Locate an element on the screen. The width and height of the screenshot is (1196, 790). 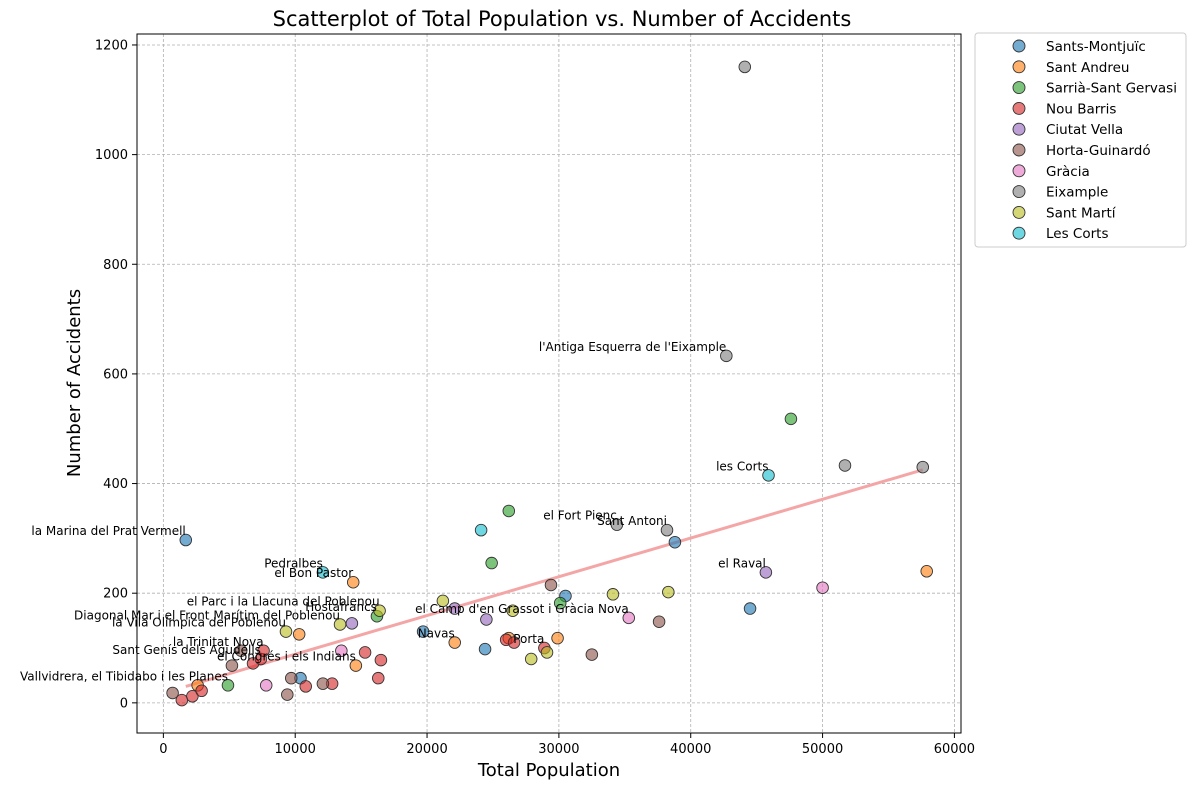
x-tick-label: 50000 is located at coordinates (822, 749).